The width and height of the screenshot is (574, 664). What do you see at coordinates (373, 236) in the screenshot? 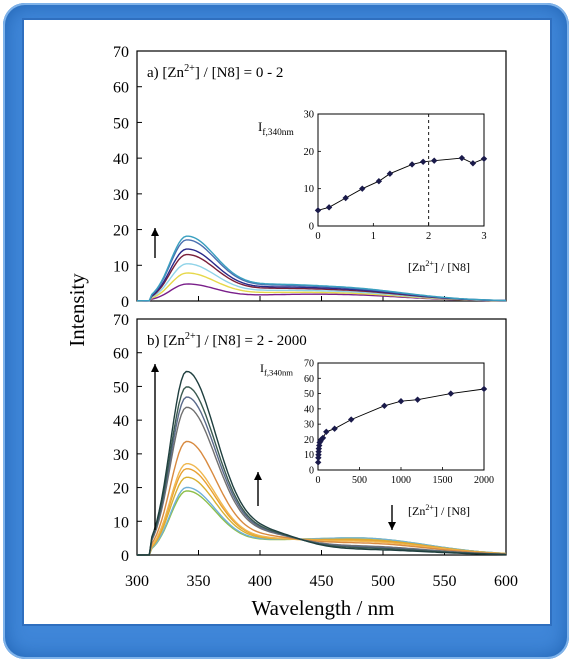
I see `inset-x-tick-label: 1` at bounding box center [373, 236].